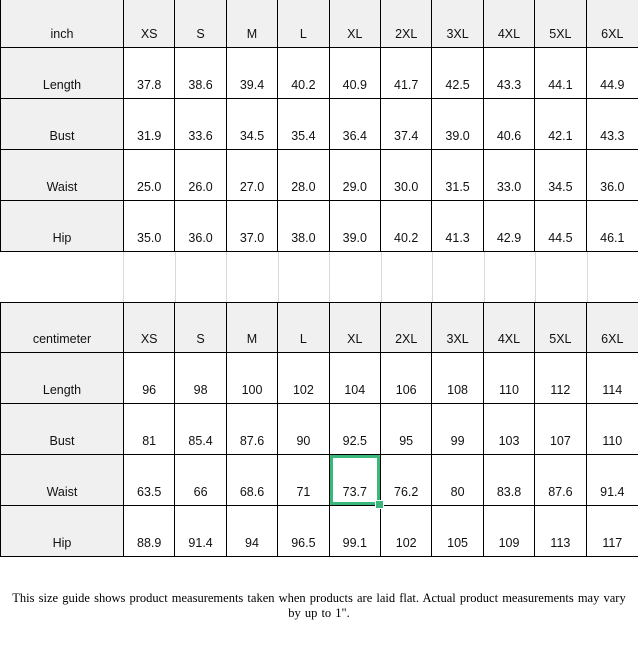  Describe the element at coordinates (355, 378) in the screenshot. I see `measurement-cell: 104` at that location.